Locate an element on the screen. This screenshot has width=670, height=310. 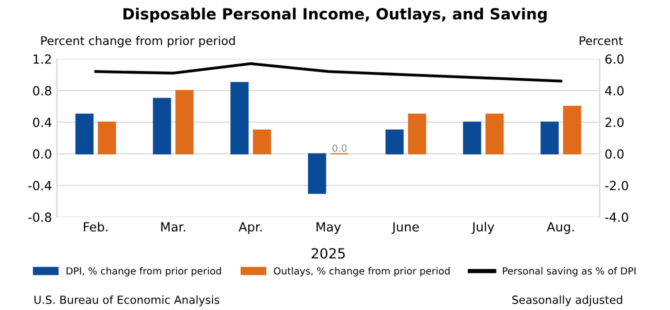
y-axis-title: Percent change from prior period is located at coordinates (138, 42).